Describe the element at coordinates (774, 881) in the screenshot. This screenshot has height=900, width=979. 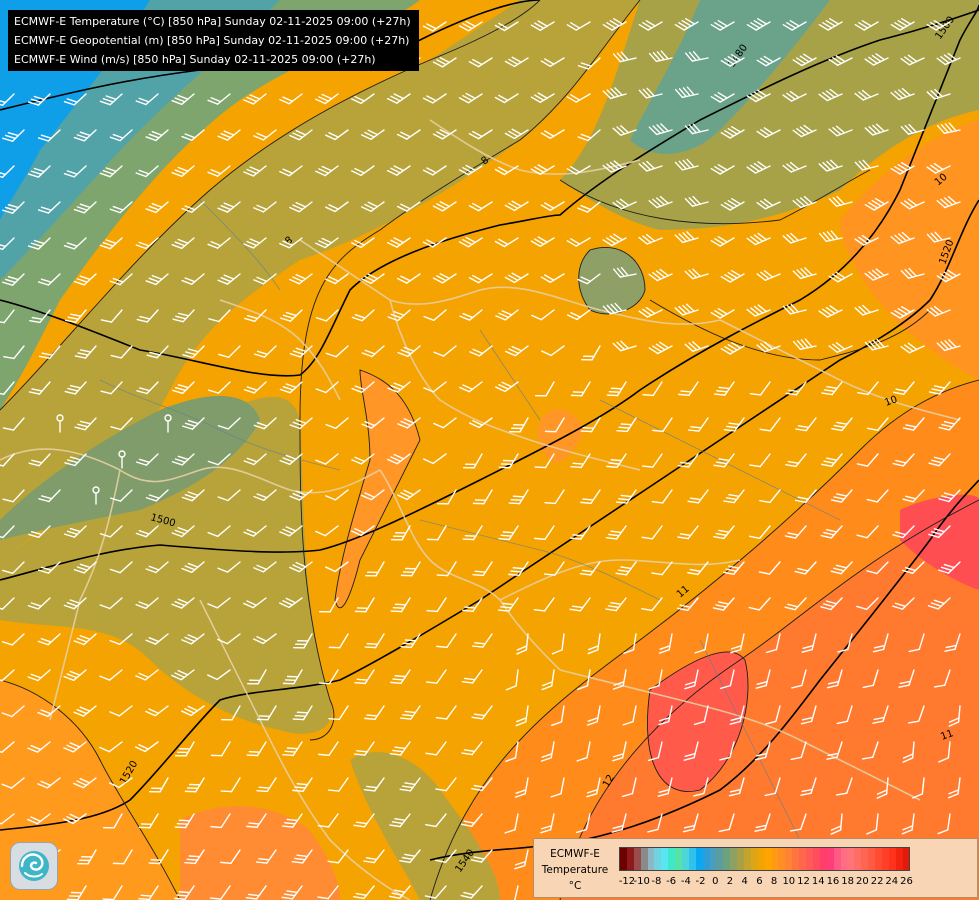
I see `legend-tick-label: 8` at that location.